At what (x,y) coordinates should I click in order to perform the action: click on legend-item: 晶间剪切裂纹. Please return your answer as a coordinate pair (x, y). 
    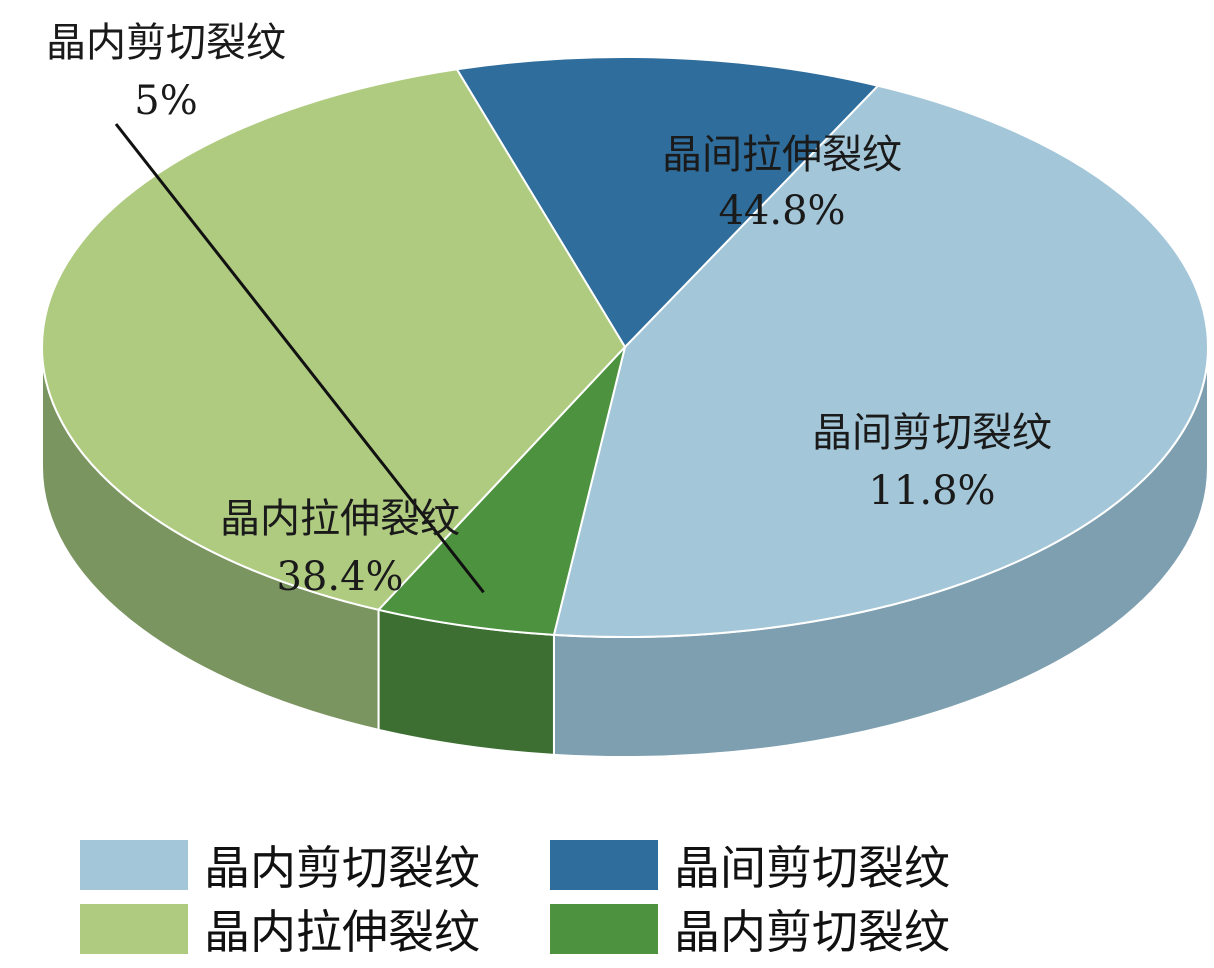
    Looking at the image, I should click on (780, 865).